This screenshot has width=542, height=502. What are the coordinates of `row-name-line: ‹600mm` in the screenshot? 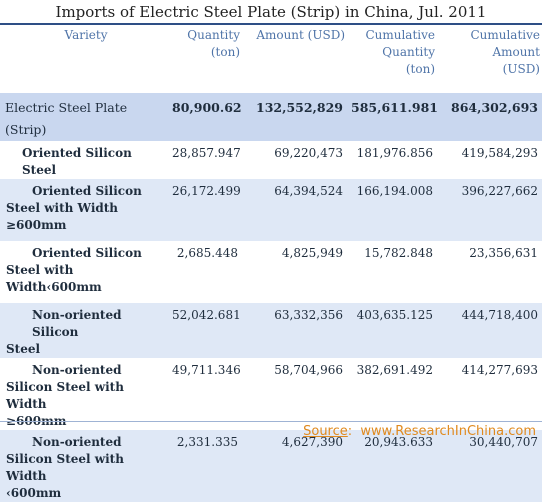 It's located at (34, 493).